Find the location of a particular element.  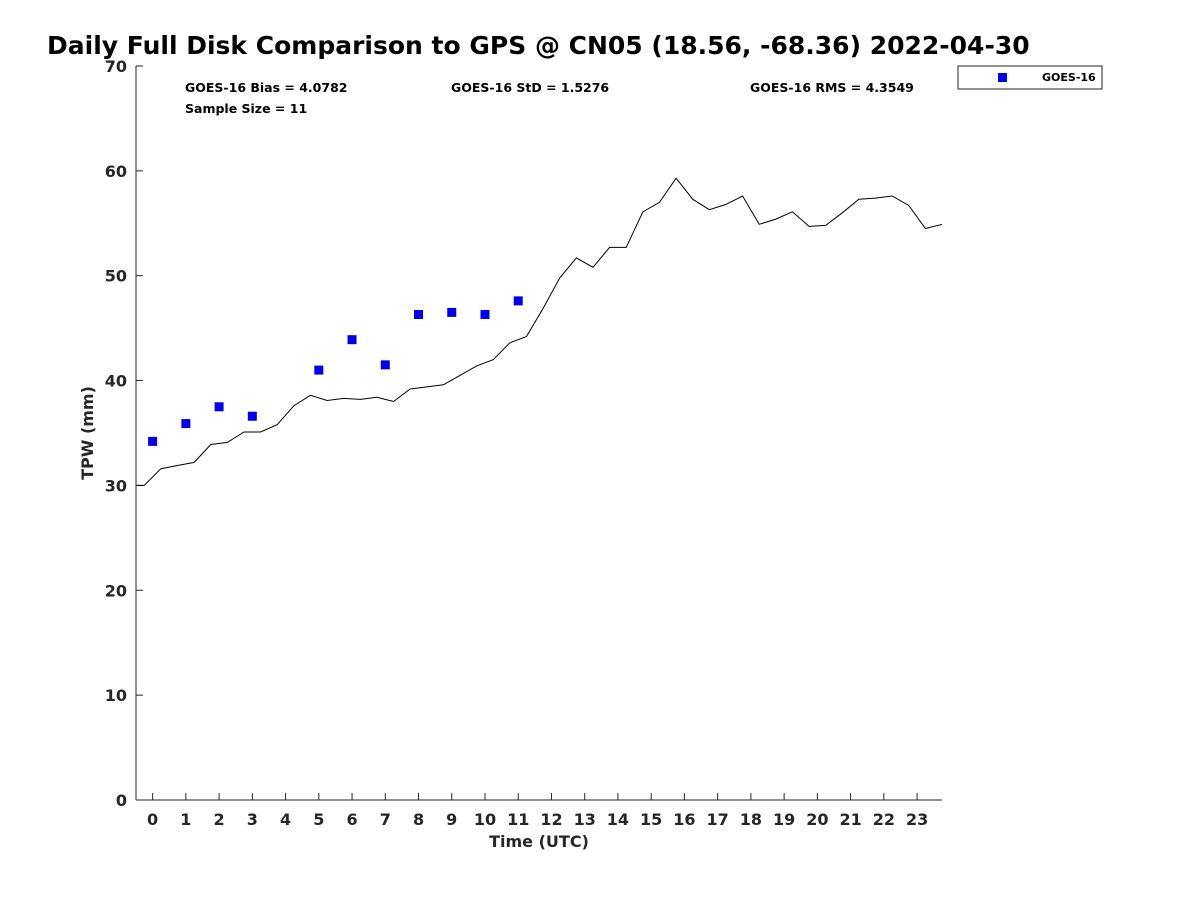

x-tick-label: 9 is located at coordinates (451, 819).